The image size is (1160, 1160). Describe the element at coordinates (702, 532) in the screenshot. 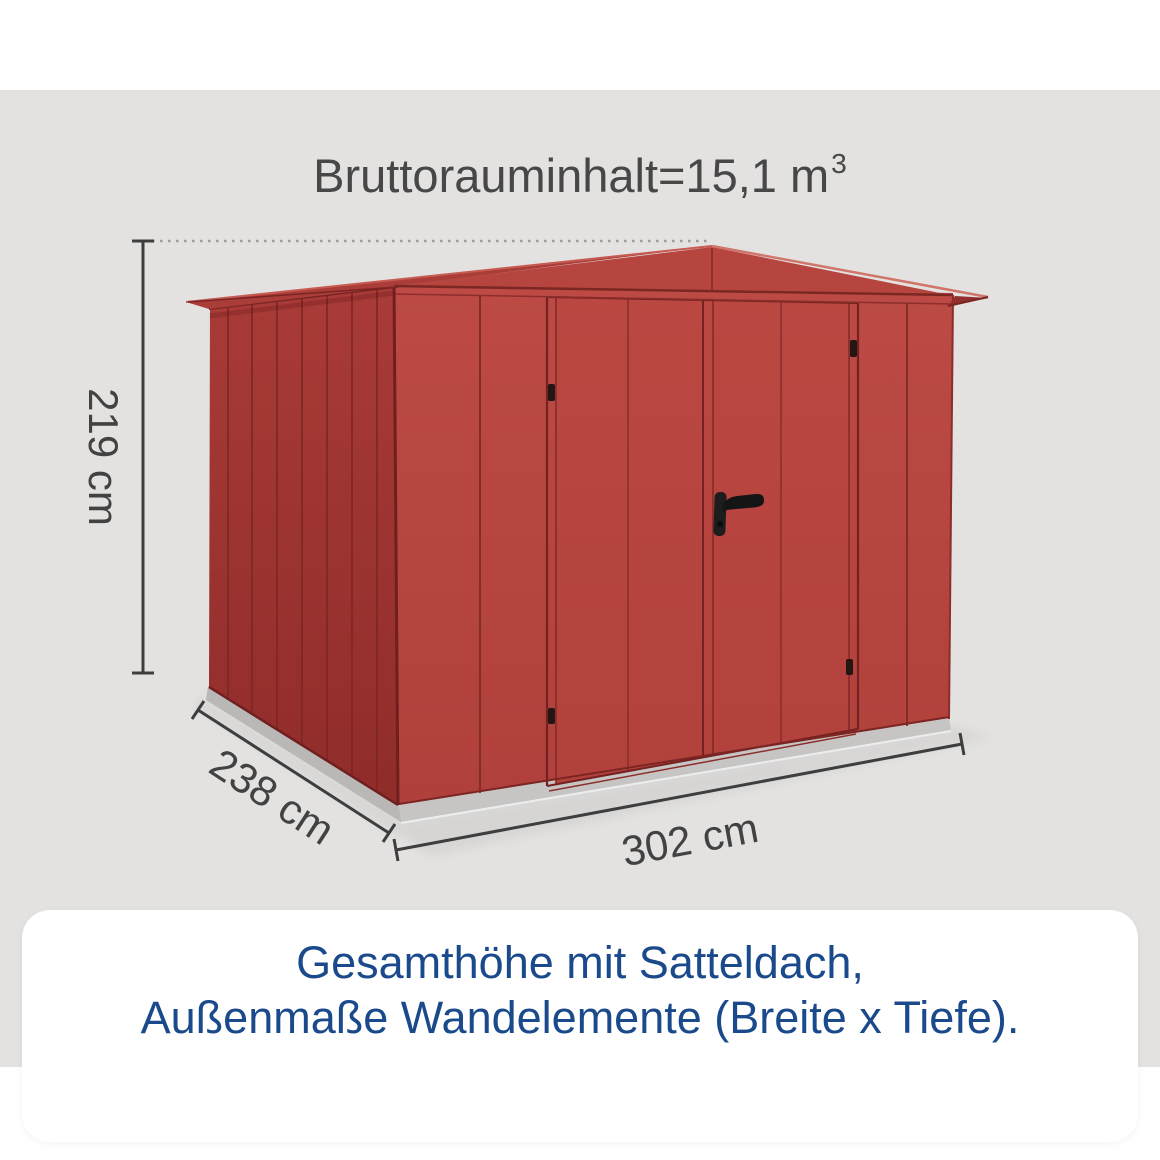

I see `door-hinges` at that location.